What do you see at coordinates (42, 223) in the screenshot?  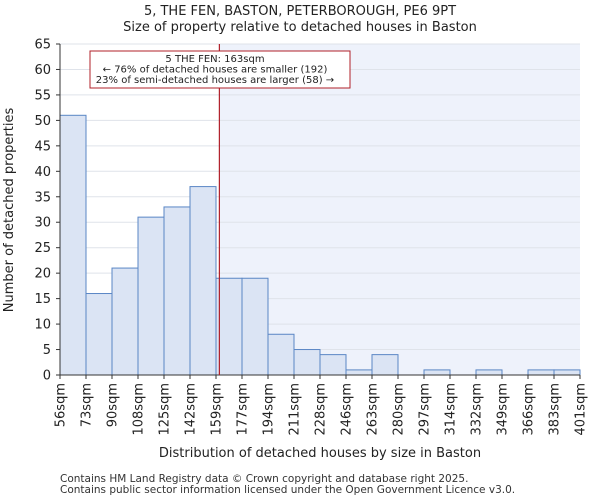 I see `y-tick-label: 30` at bounding box center [42, 223].